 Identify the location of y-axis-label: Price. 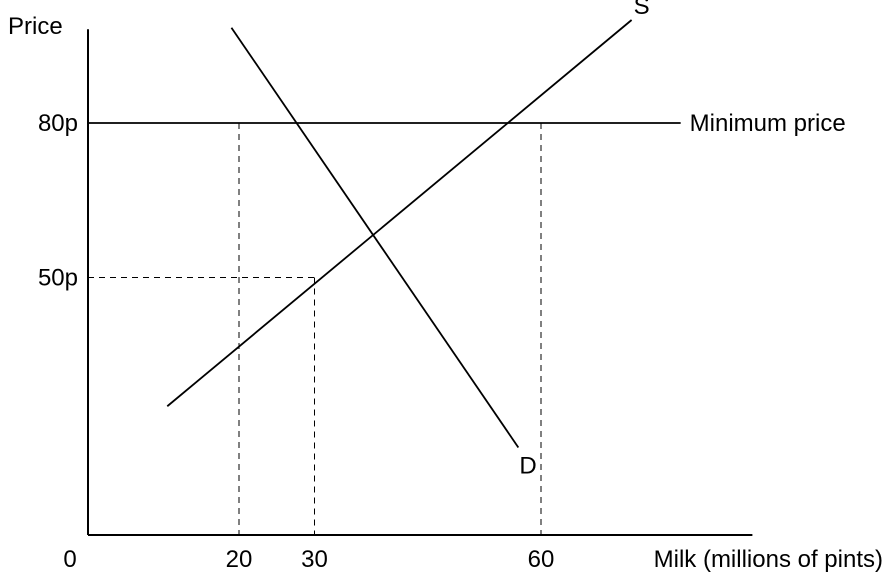
(35, 26).